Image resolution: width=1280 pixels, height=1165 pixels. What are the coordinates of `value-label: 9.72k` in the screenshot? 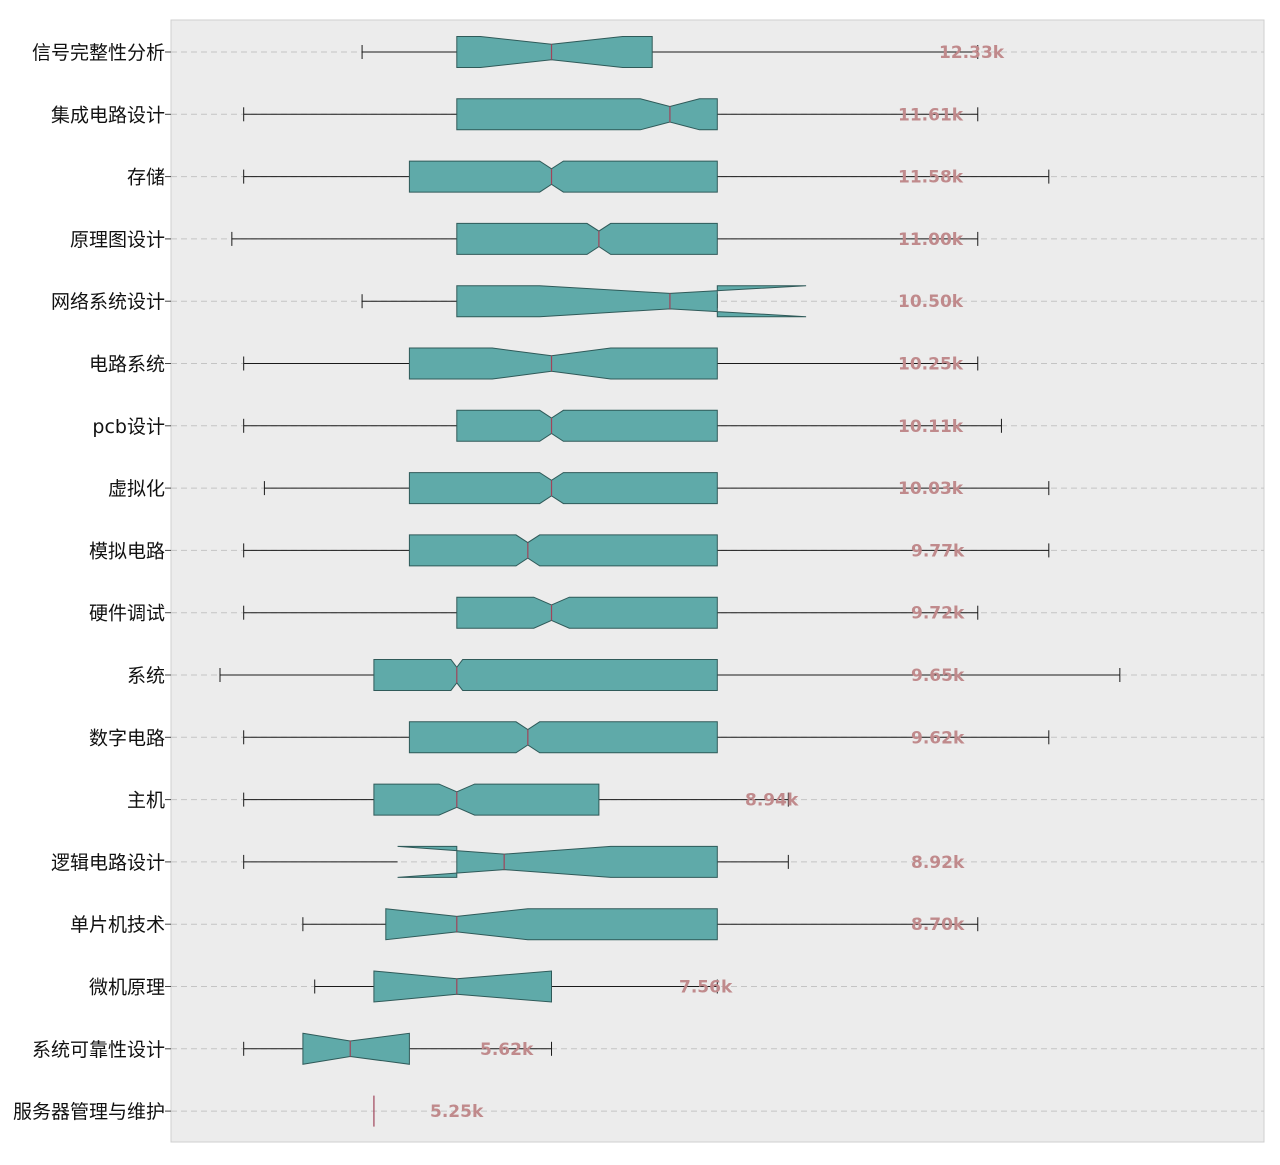 It's located at (938, 614).